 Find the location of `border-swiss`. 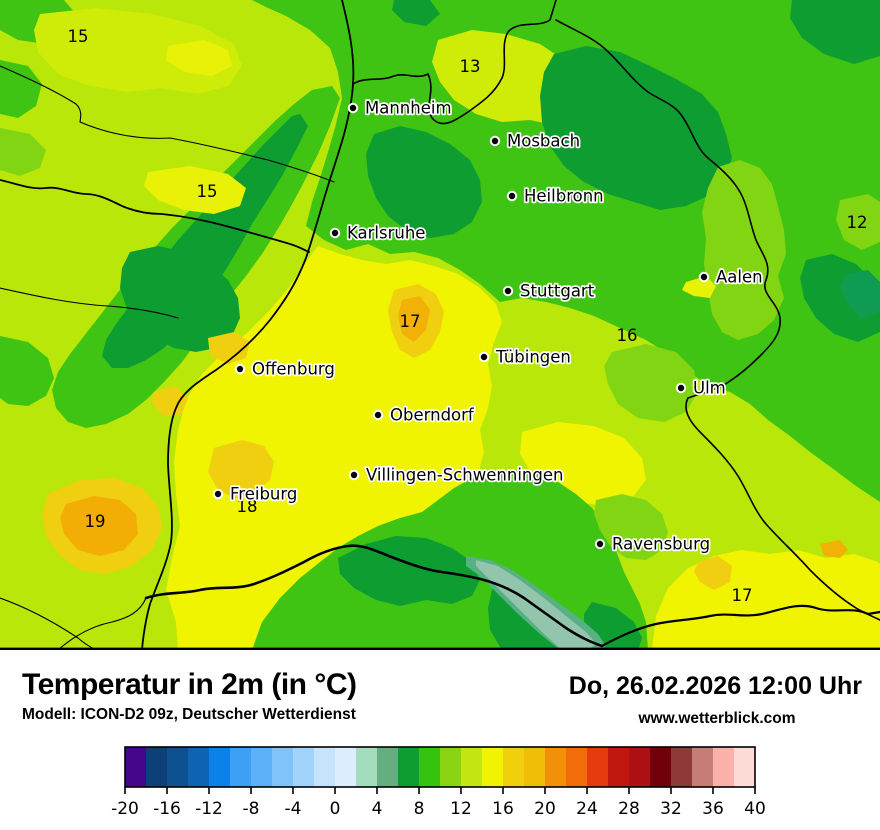

border-swiss is located at coordinates (374, 596).